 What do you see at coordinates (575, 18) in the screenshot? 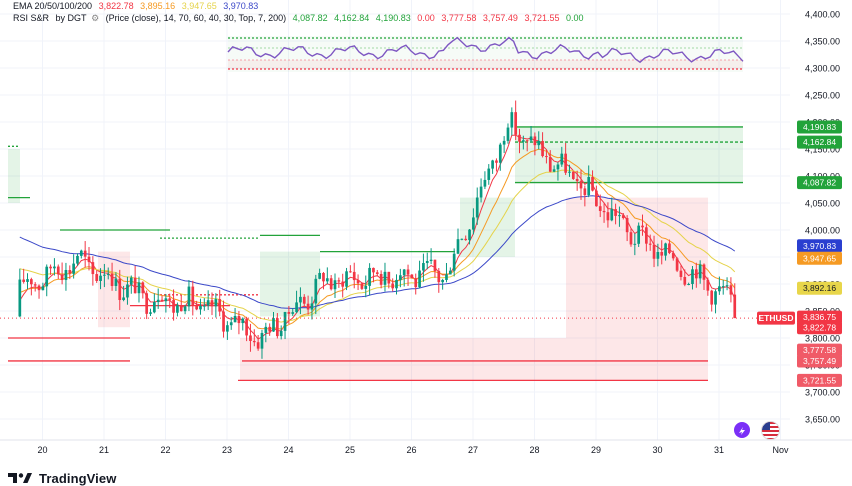
I see `rsi-value: 0.00` at bounding box center [575, 18].